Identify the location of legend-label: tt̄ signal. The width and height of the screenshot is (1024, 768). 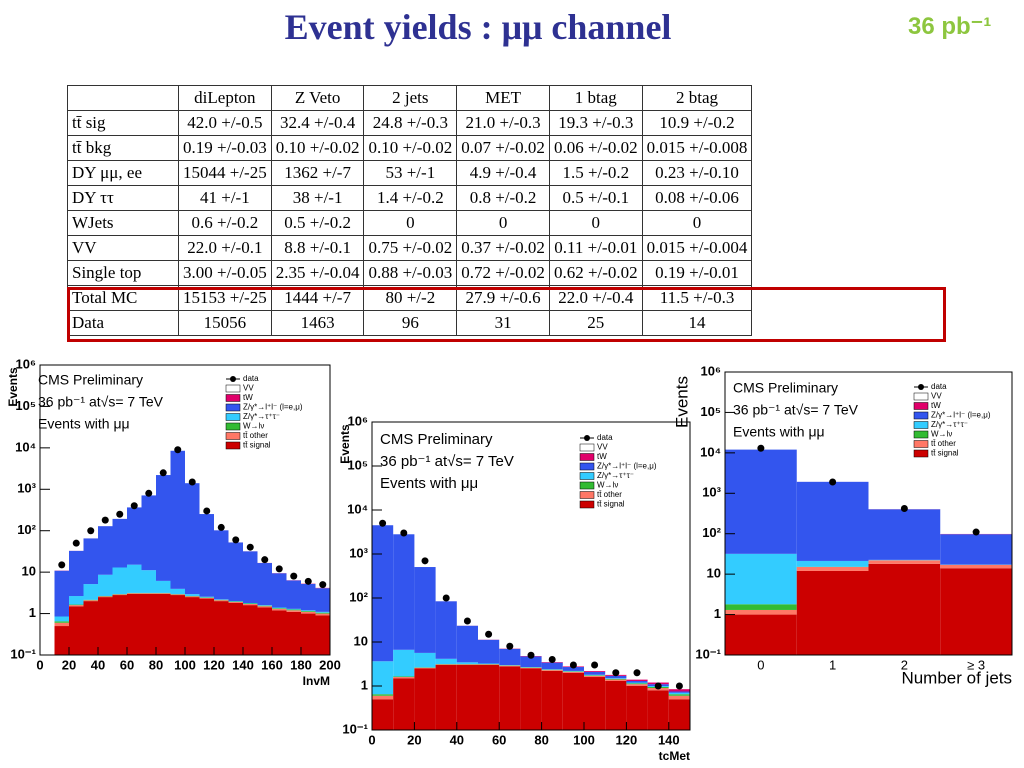
(257, 445).